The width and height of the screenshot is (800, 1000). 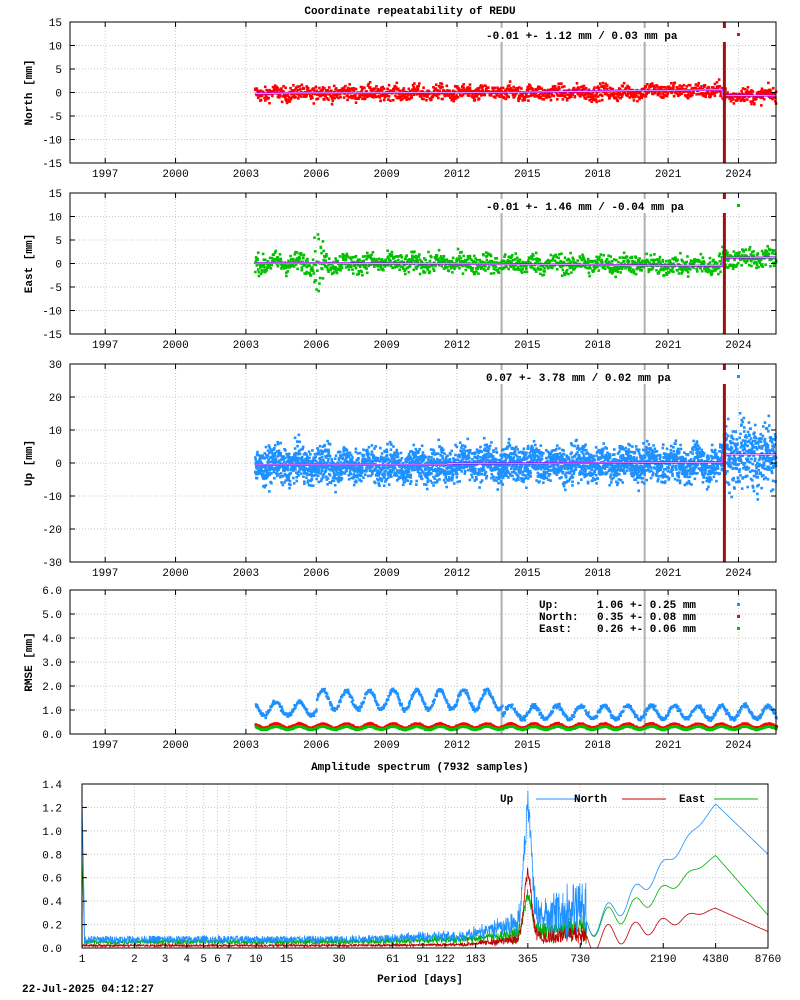 I want to click on y-tick-label: 5, so click(x=58, y=242).